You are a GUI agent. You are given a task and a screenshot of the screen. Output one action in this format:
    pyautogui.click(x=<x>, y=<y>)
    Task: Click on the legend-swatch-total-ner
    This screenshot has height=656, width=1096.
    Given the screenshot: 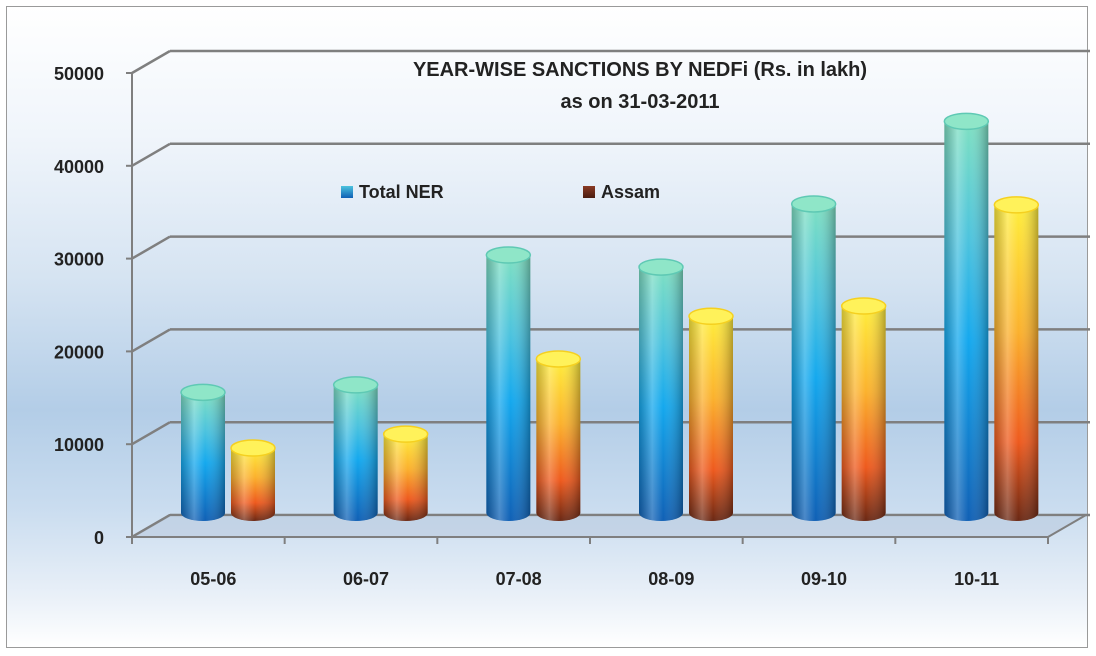 What is the action you would take?
    pyautogui.click(x=347, y=192)
    